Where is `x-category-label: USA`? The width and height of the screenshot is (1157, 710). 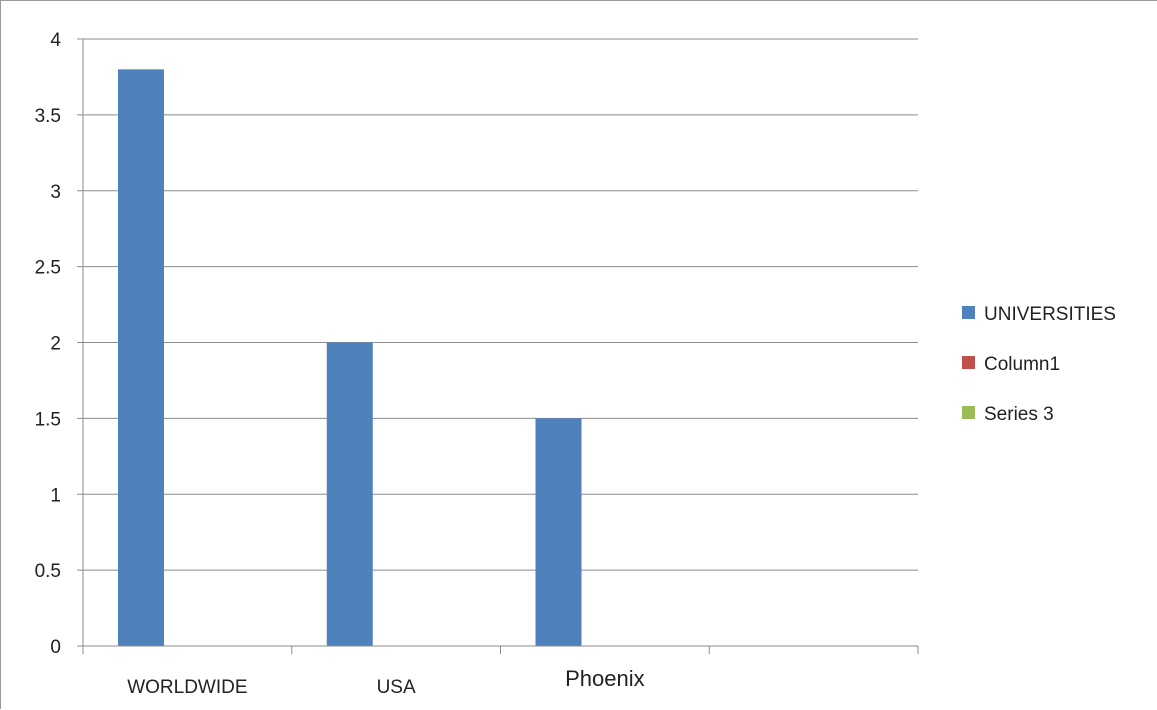 x-category-label: USA is located at coordinates (396, 687).